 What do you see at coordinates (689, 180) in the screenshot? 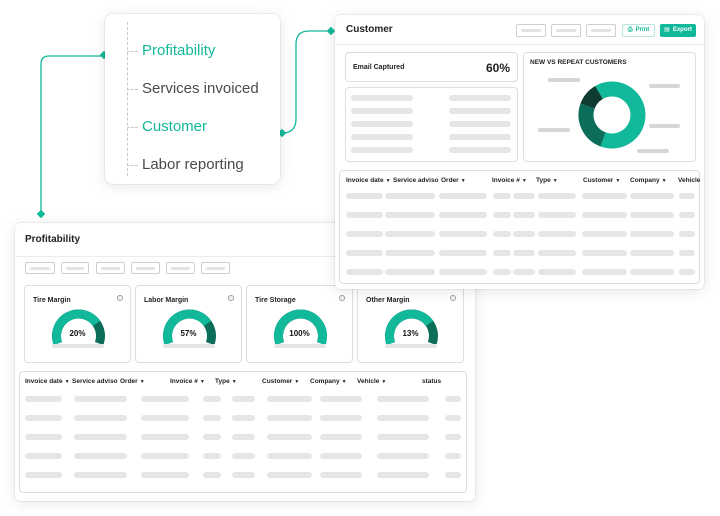
I see `column-header-vehicle: Vehicle` at bounding box center [689, 180].